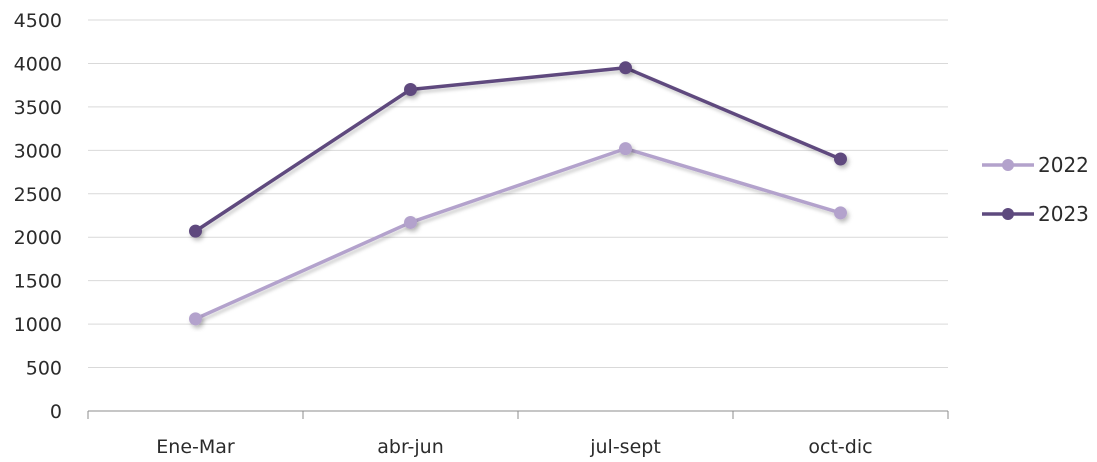  Describe the element at coordinates (38, 325) in the screenshot. I see `y-tick-label: 1000` at that location.